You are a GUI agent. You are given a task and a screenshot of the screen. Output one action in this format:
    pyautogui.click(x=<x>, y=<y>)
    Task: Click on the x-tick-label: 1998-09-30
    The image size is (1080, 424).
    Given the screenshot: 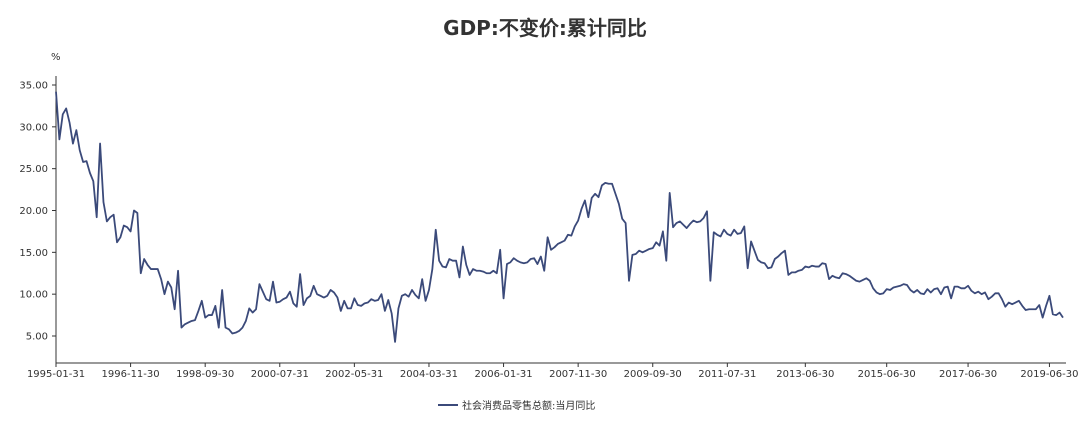 What is the action you would take?
    pyautogui.click(x=205, y=374)
    